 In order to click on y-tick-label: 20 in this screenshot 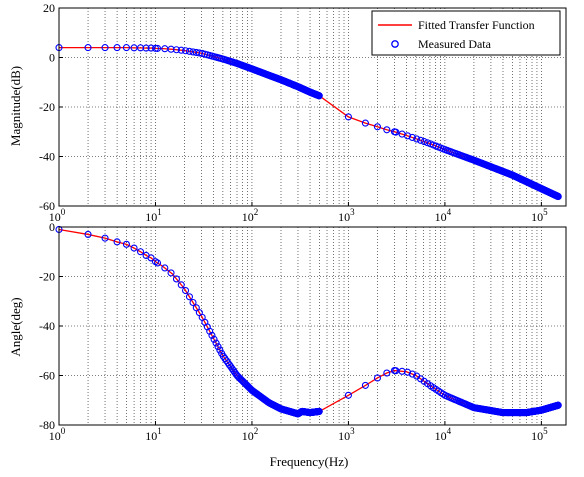, I will do `click(49, 8)`.